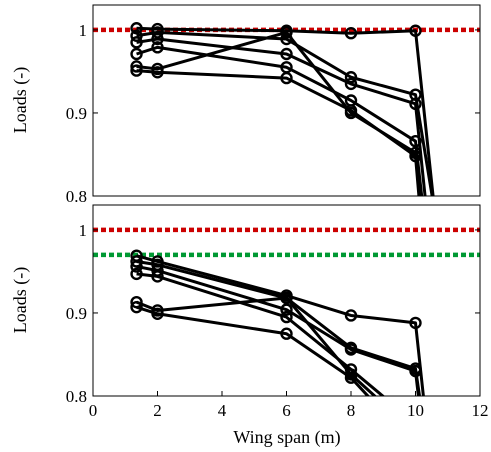  I want to click on bottom-y-tick-label-1: 0.9, so click(76, 313).